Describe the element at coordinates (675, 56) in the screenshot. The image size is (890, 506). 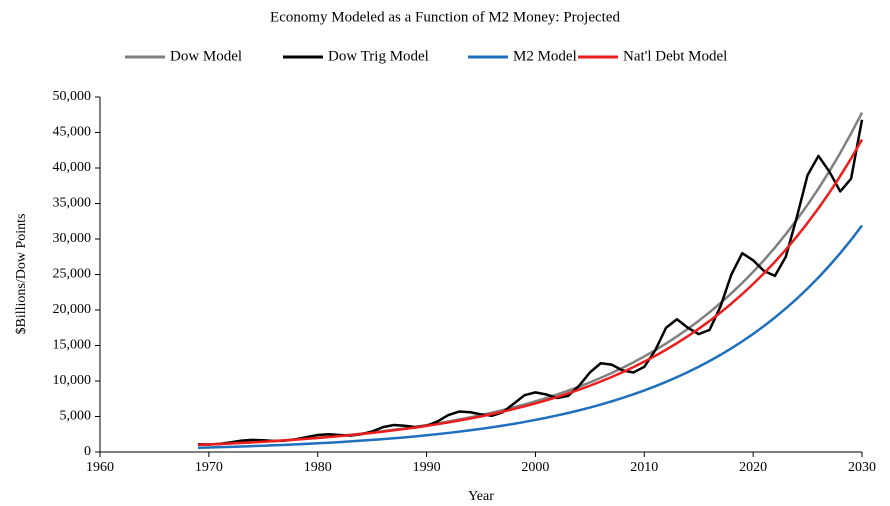
I see `legend-label: Nat'l Debt Model` at that location.